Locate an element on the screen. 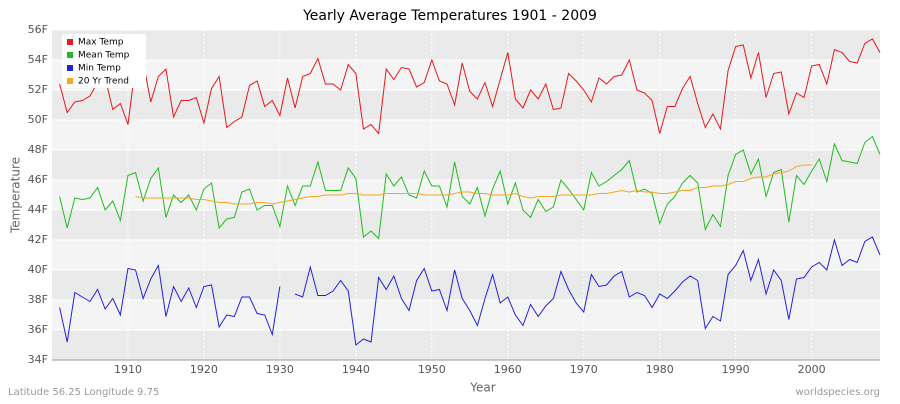 This screenshot has height=404, width=900. x-axis-label: Year is located at coordinates (482, 388).